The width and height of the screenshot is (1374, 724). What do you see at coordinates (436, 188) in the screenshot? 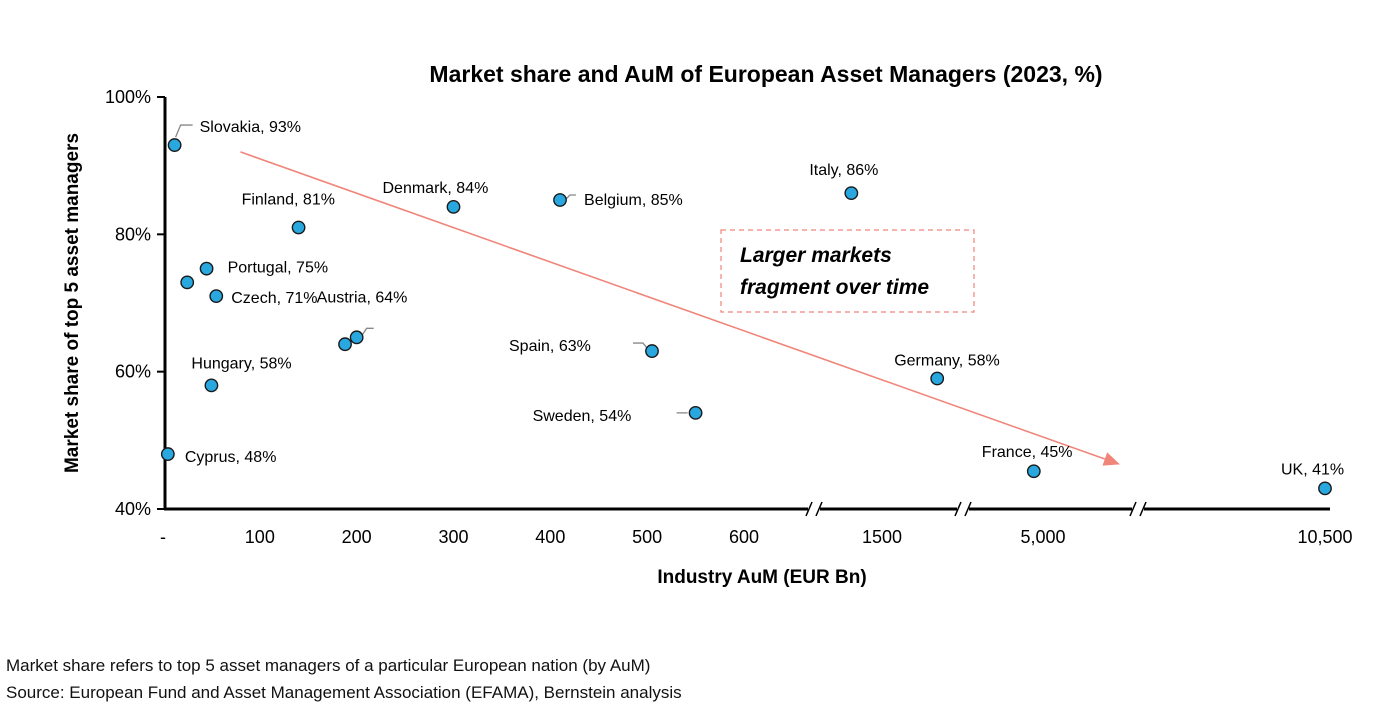
I see `data-label-denmark: Denmark, 84%` at bounding box center [436, 188].